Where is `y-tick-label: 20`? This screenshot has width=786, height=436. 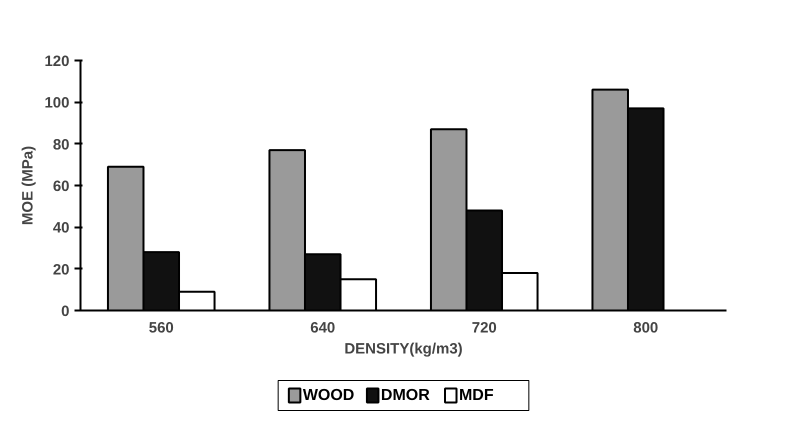 y-tick-label: 20 is located at coordinates (61, 269).